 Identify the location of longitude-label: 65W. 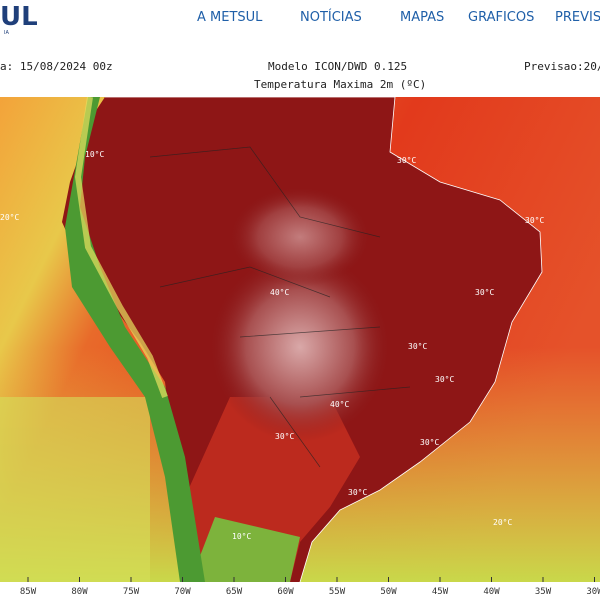
(234, 592).